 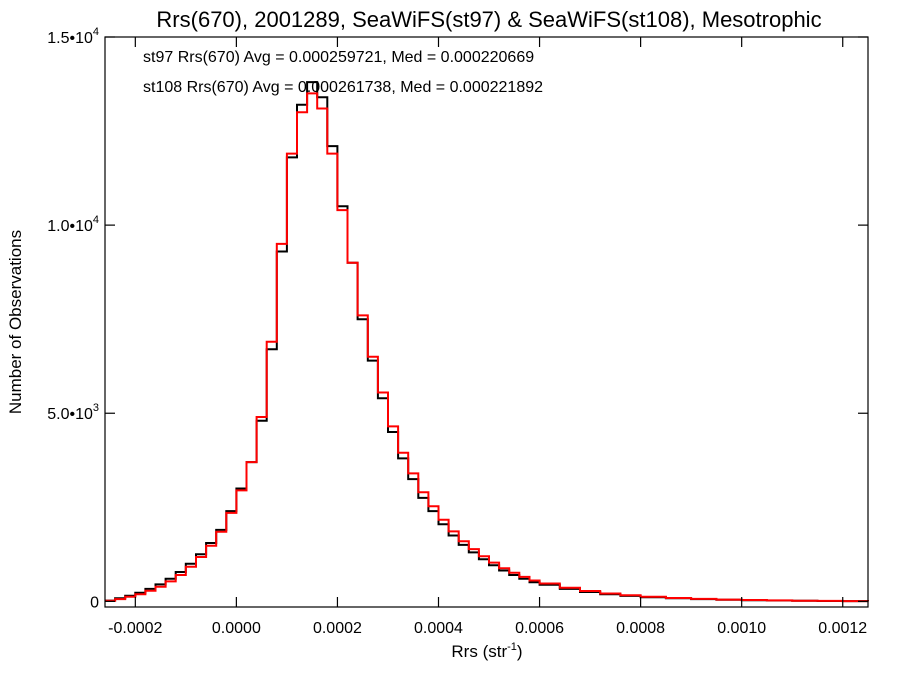 What do you see at coordinates (479, 651) in the screenshot?
I see `x-axis-label-main: Rrs (str` at bounding box center [479, 651].